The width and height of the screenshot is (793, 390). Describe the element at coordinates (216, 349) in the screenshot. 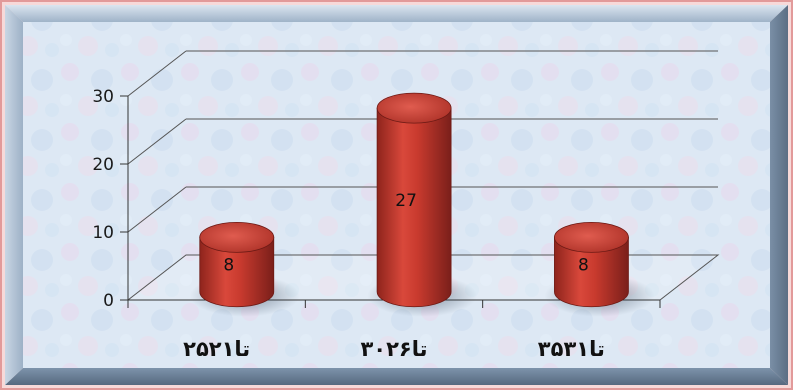

I see `x-tick-label: ۲۵تا۲۱` at that location.